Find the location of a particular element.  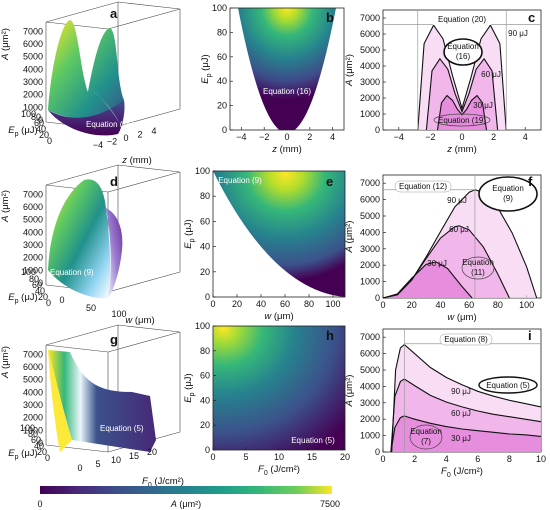

panel-b-ytick-label: 100 is located at coordinates (219, 8).